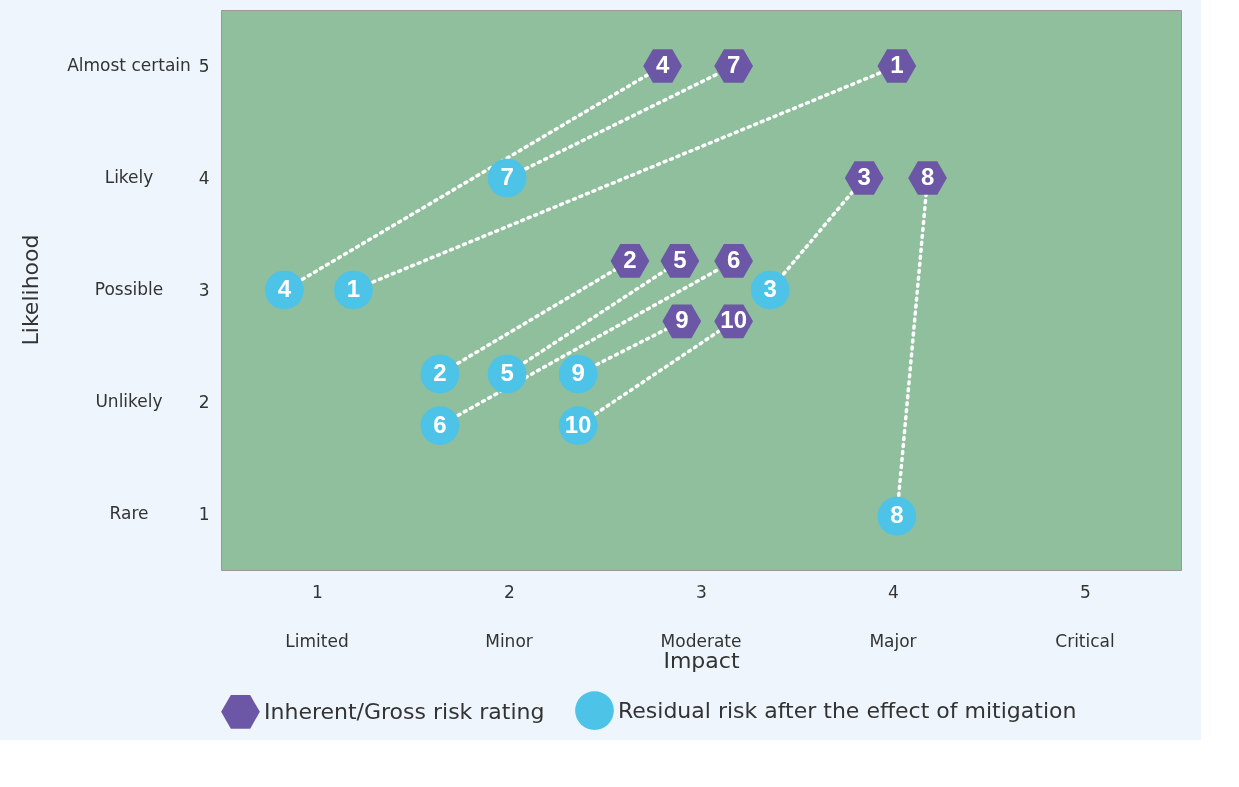 Image resolution: width=1239 pixels, height=787 pixels. What do you see at coordinates (204, 401) in the screenshot?
I see `y-tick-label: 2` at bounding box center [204, 401].